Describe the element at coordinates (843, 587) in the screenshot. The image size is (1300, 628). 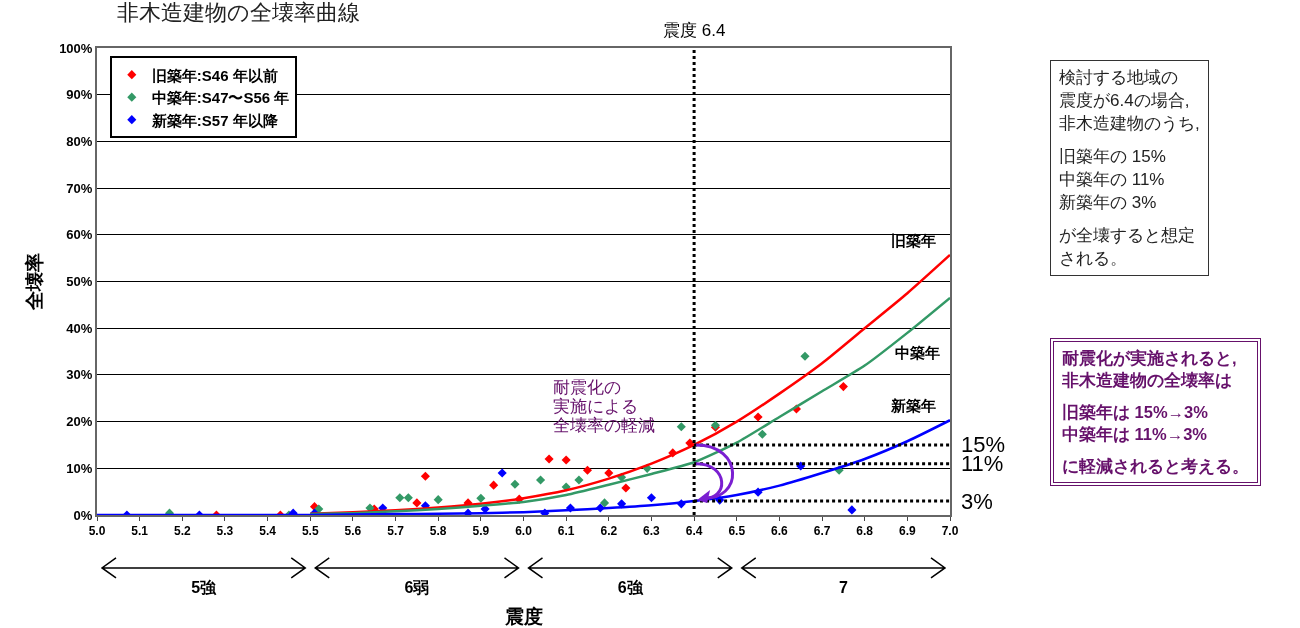
I see `x2-tick-label: 7` at that location.